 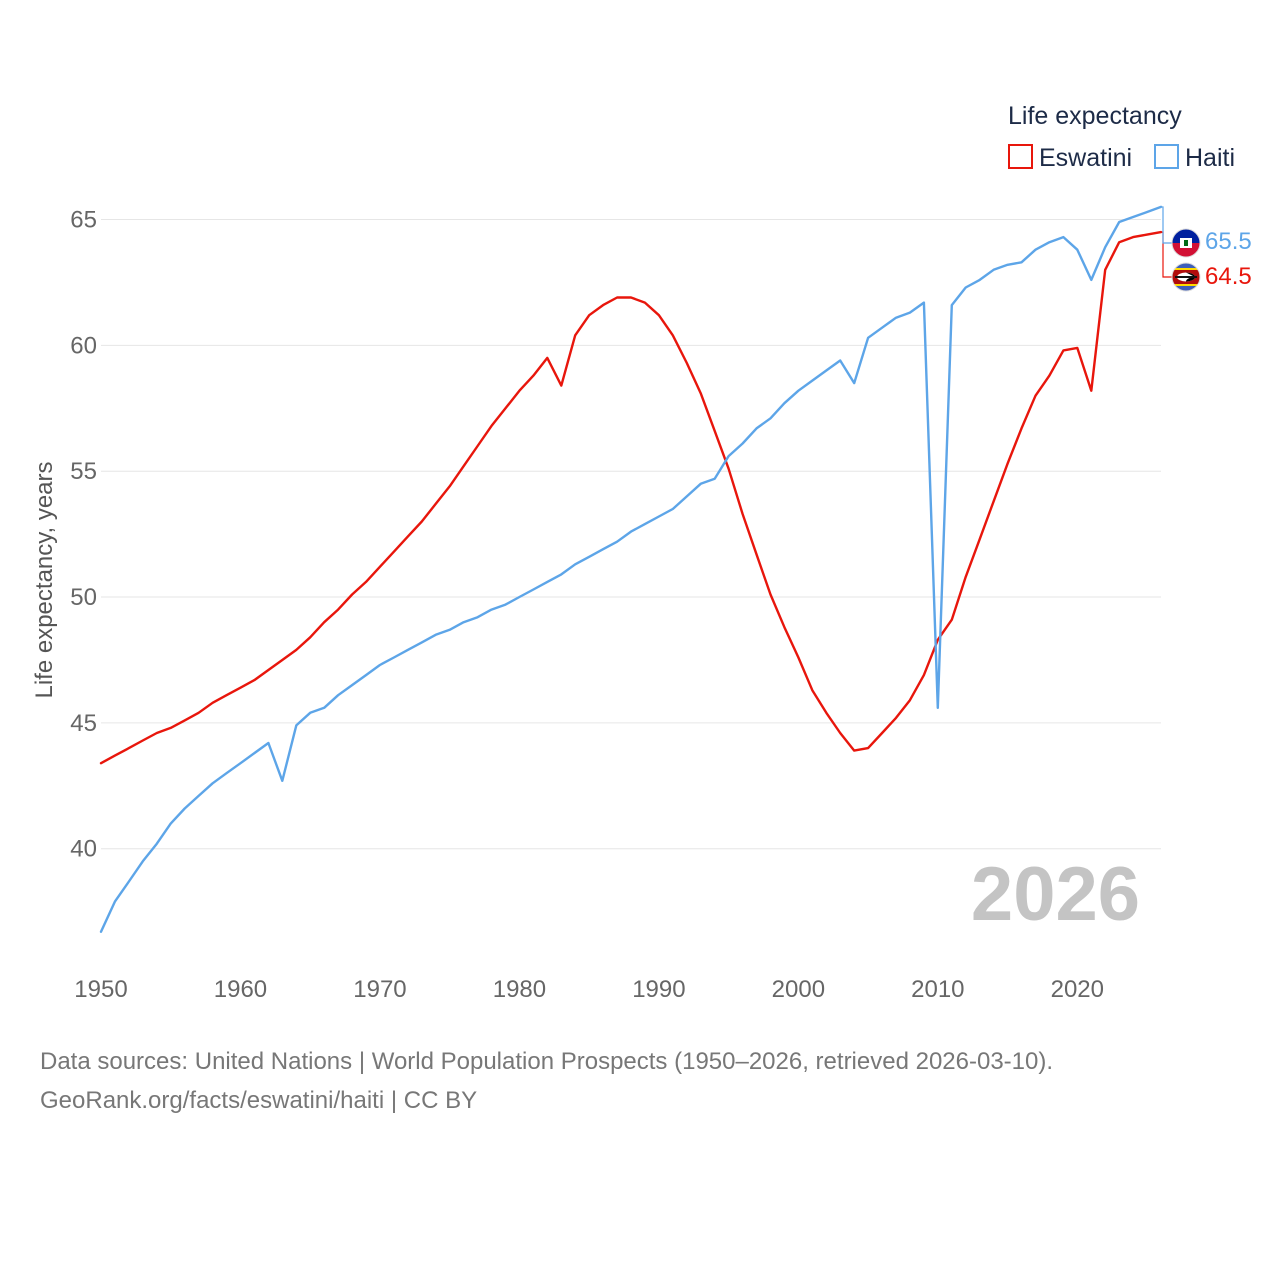 I want to click on y-axis-ticks: 40 45 50 55 60 65, so click(x=83, y=535).